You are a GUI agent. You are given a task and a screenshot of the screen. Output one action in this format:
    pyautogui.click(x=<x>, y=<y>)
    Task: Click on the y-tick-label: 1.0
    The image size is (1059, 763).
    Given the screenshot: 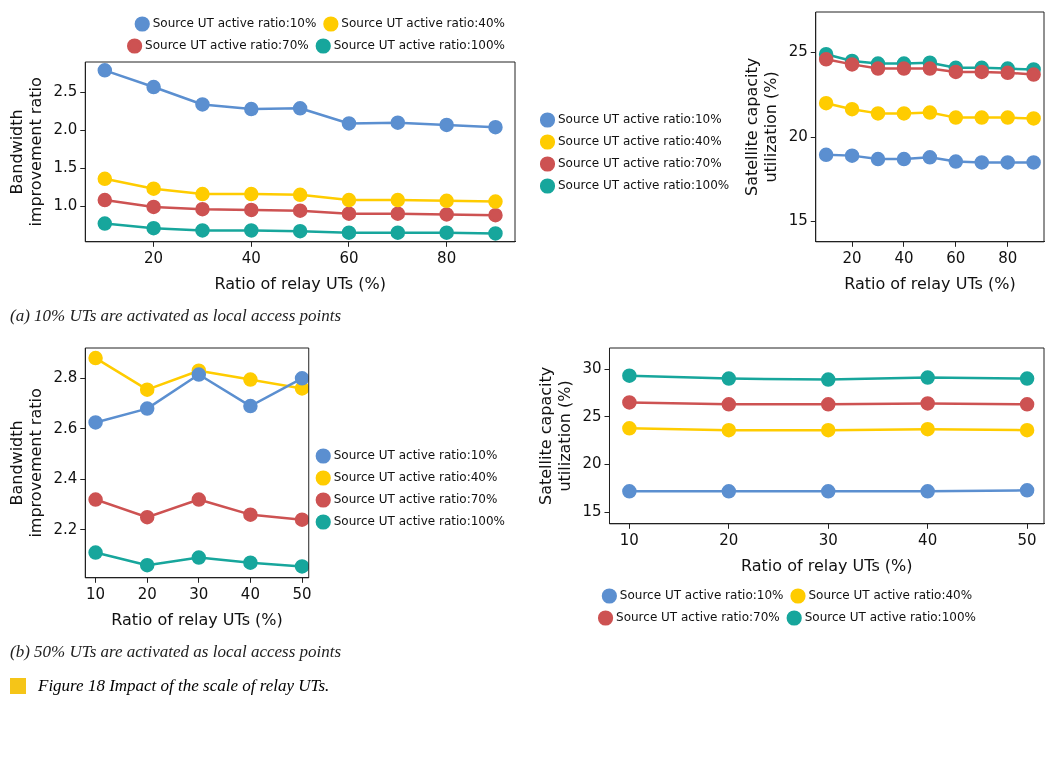 What is the action you would take?
    pyautogui.click(x=65, y=205)
    